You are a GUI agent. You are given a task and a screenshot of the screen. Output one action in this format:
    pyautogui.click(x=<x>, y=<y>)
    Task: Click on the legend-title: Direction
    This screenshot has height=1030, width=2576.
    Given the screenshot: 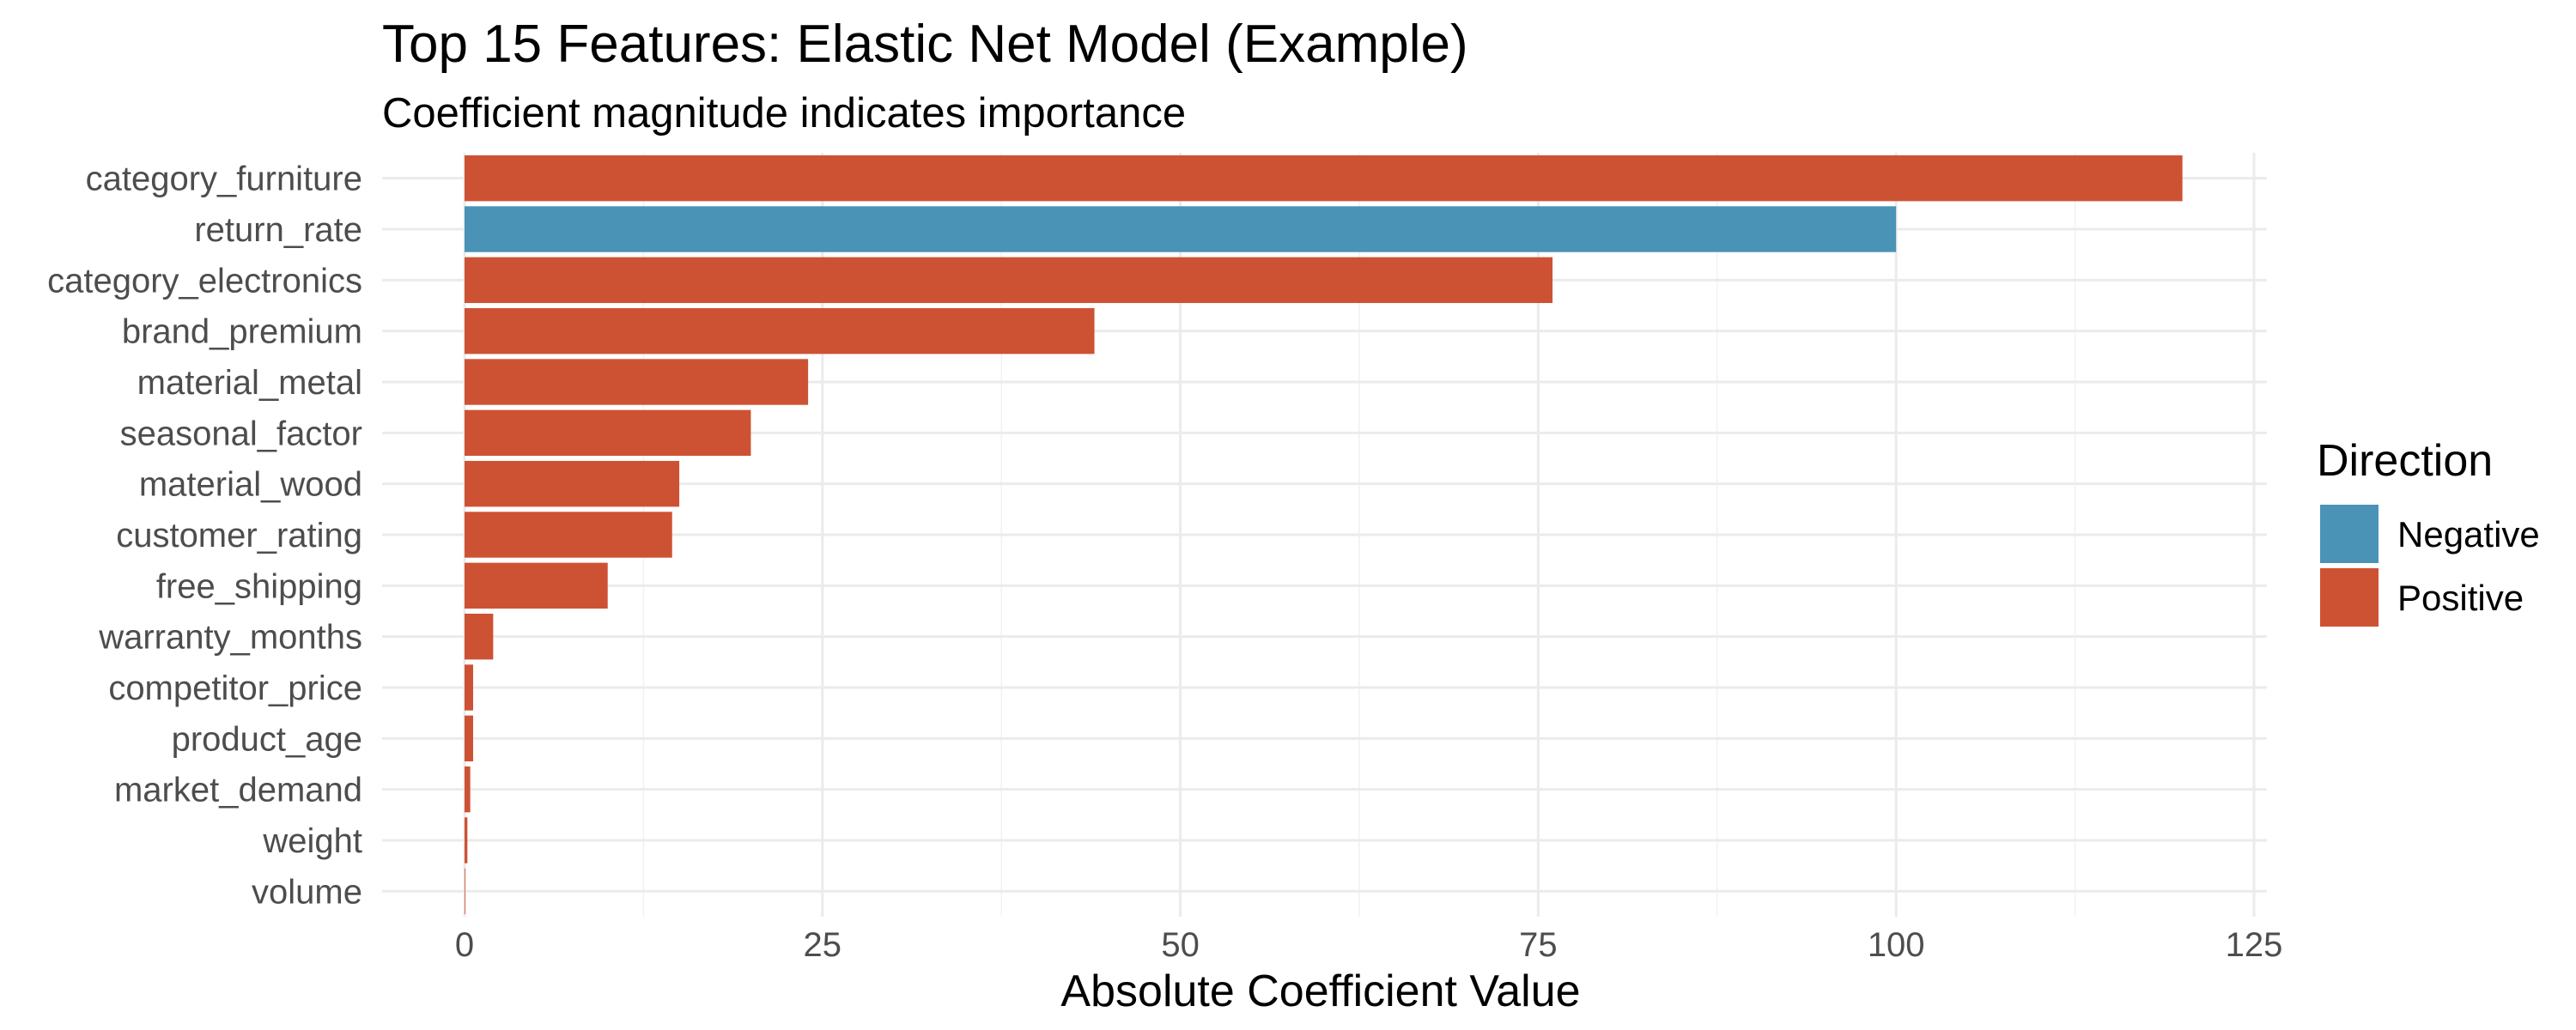 What is the action you would take?
    pyautogui.click(x=2405, y=461)
    